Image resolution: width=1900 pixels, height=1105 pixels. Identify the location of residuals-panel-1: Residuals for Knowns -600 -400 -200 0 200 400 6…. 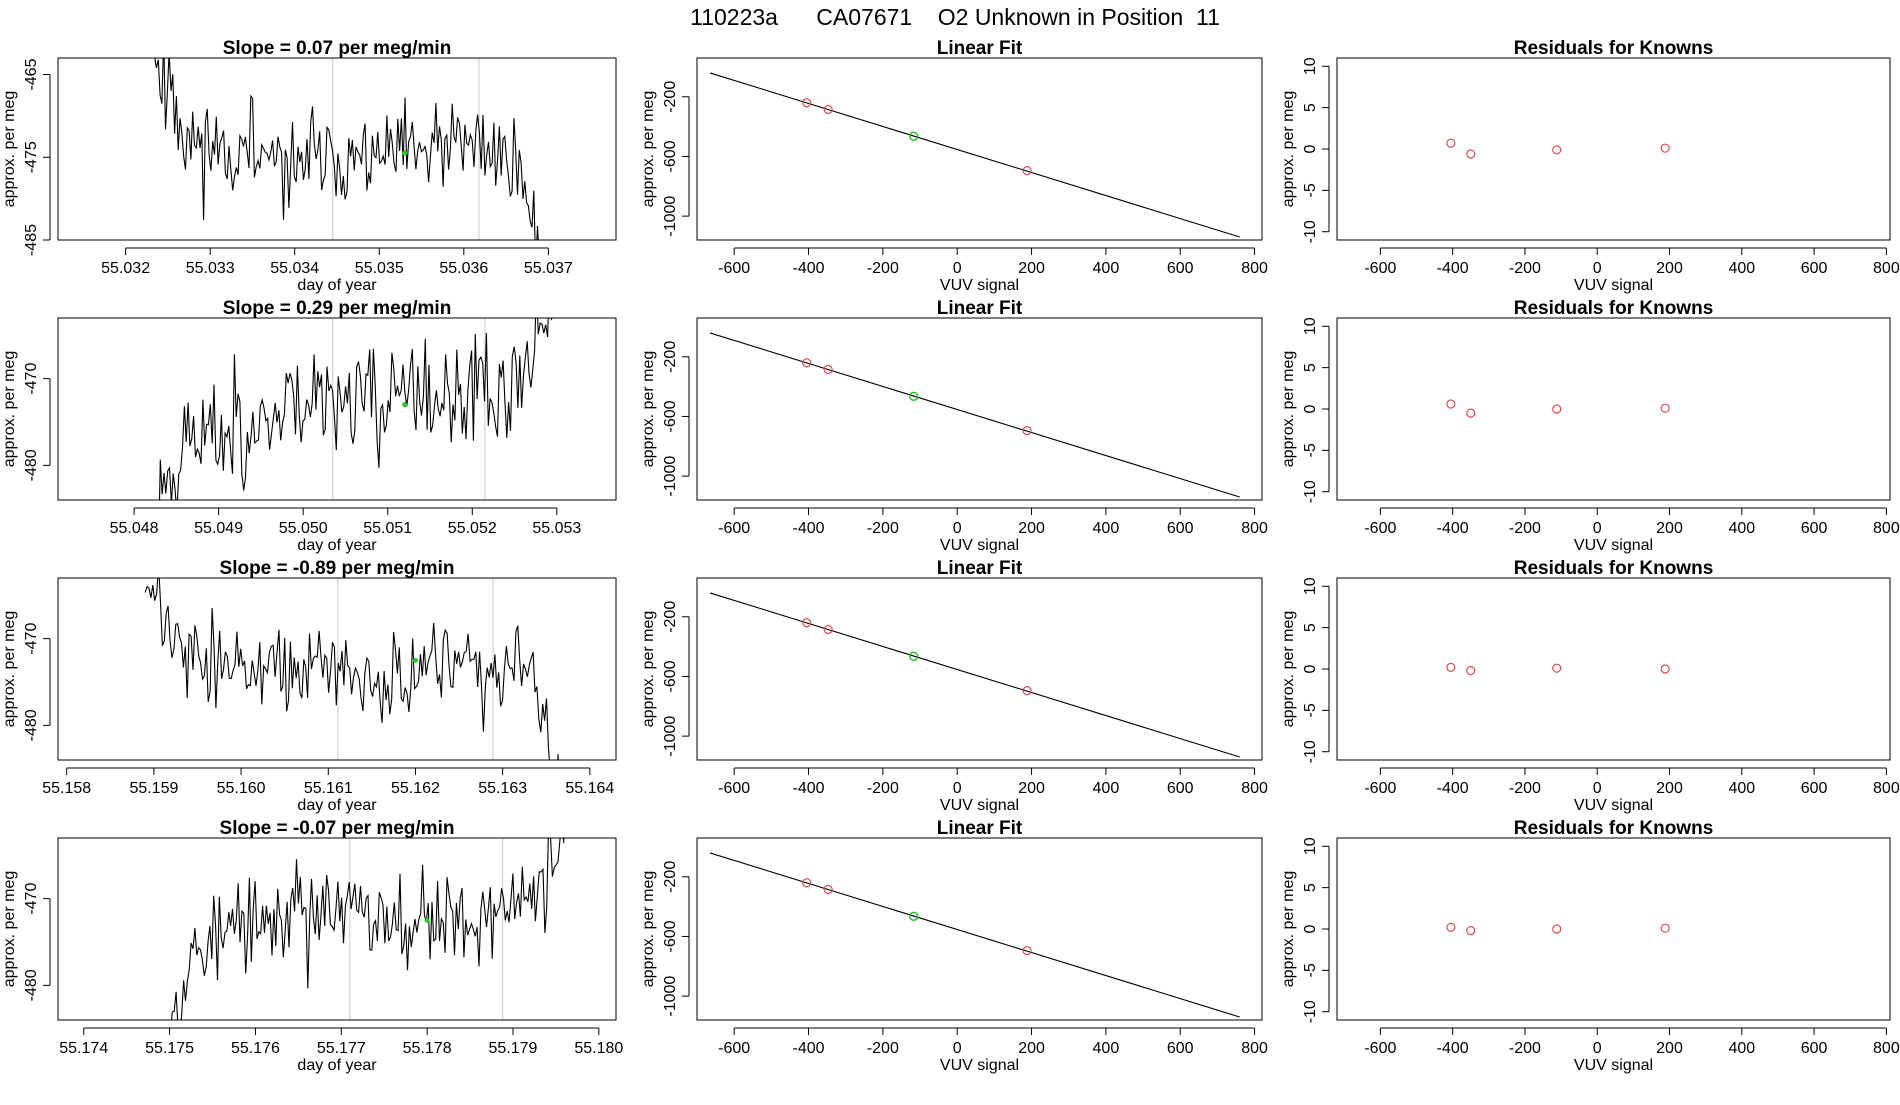
(1590, 166).